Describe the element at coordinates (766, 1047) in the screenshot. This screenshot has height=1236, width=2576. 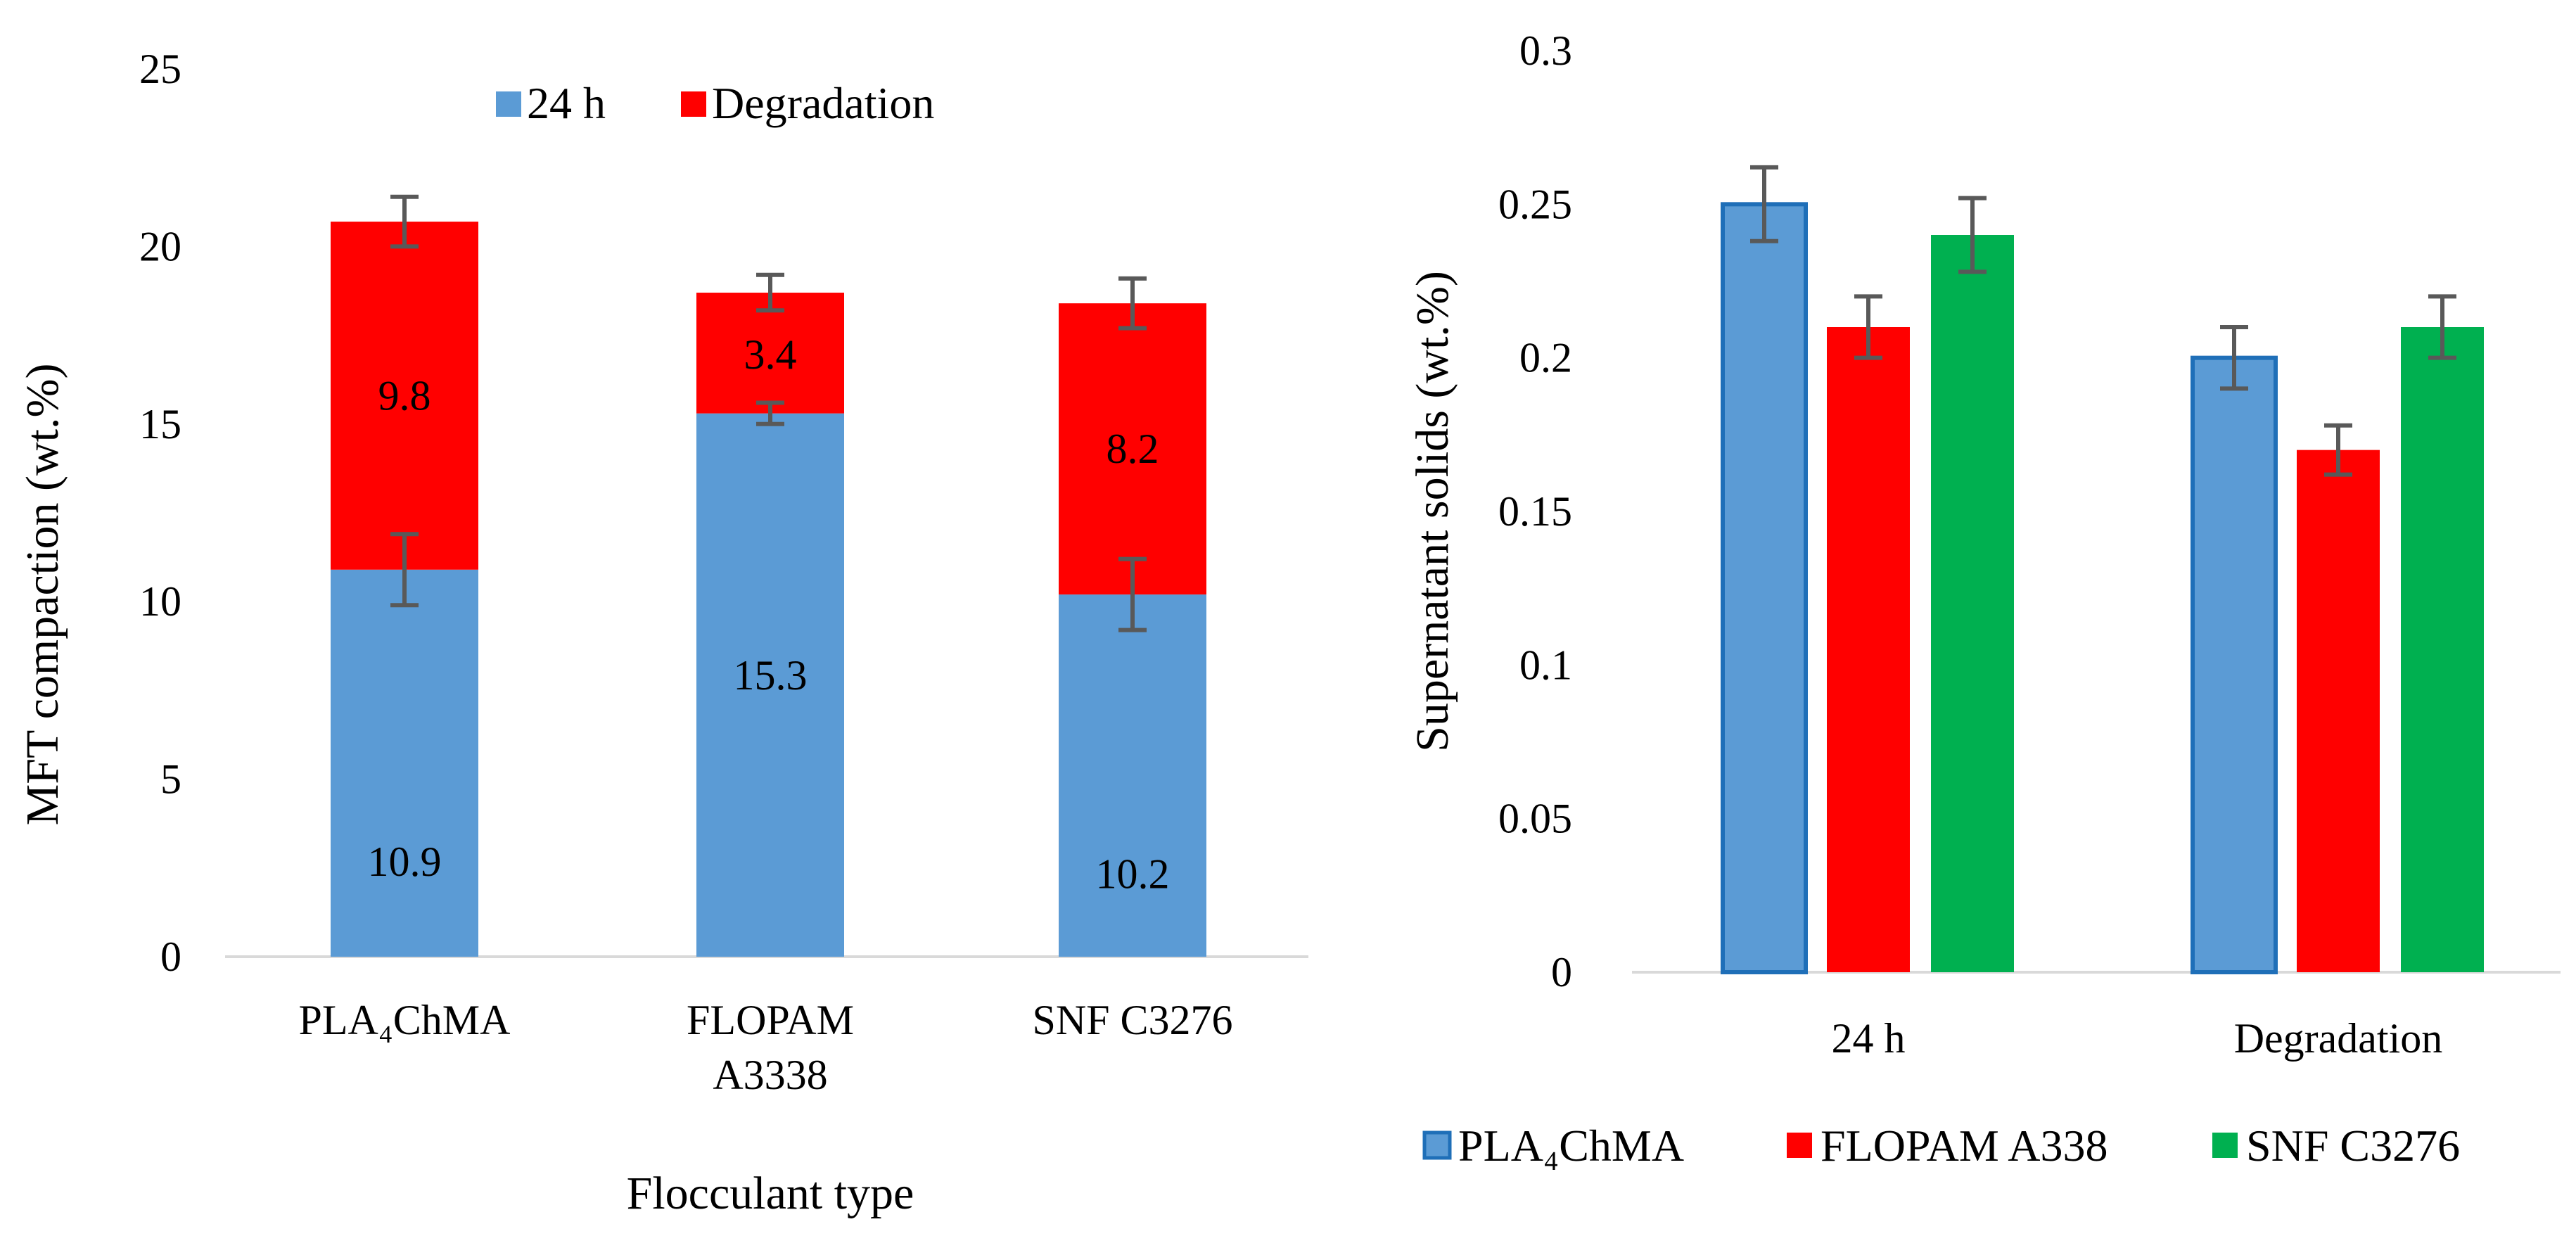
I see `left-x-tick-labels: PLA₄ChMA FLOPAM A3338 SNF C3276` at that location.